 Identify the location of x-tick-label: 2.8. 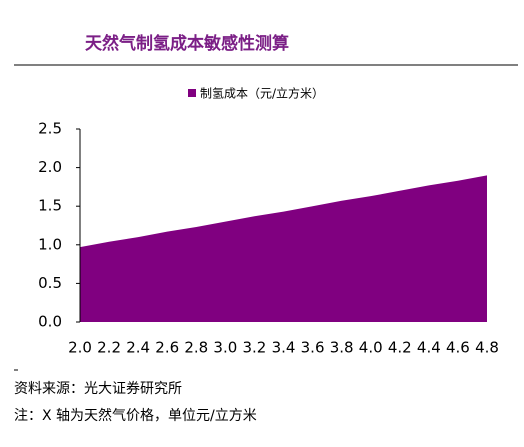
(196, 348).